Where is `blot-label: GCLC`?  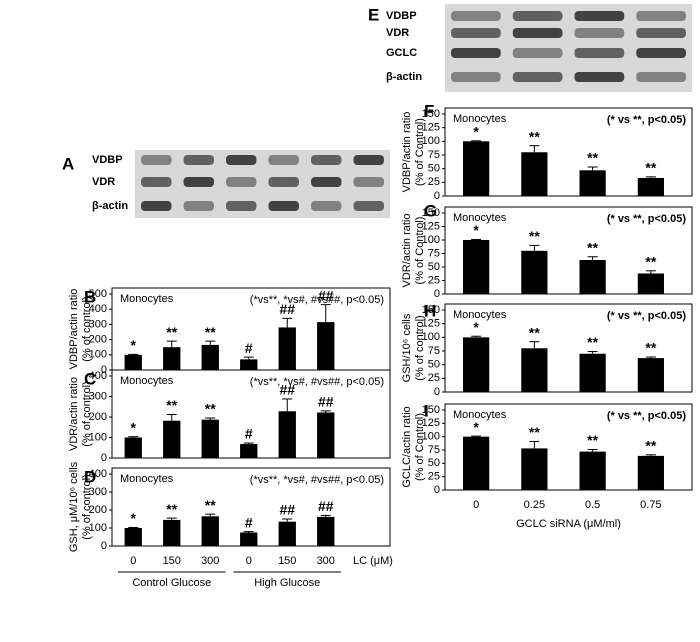
blot-label: GCLC is located at coordinates (401, 53).